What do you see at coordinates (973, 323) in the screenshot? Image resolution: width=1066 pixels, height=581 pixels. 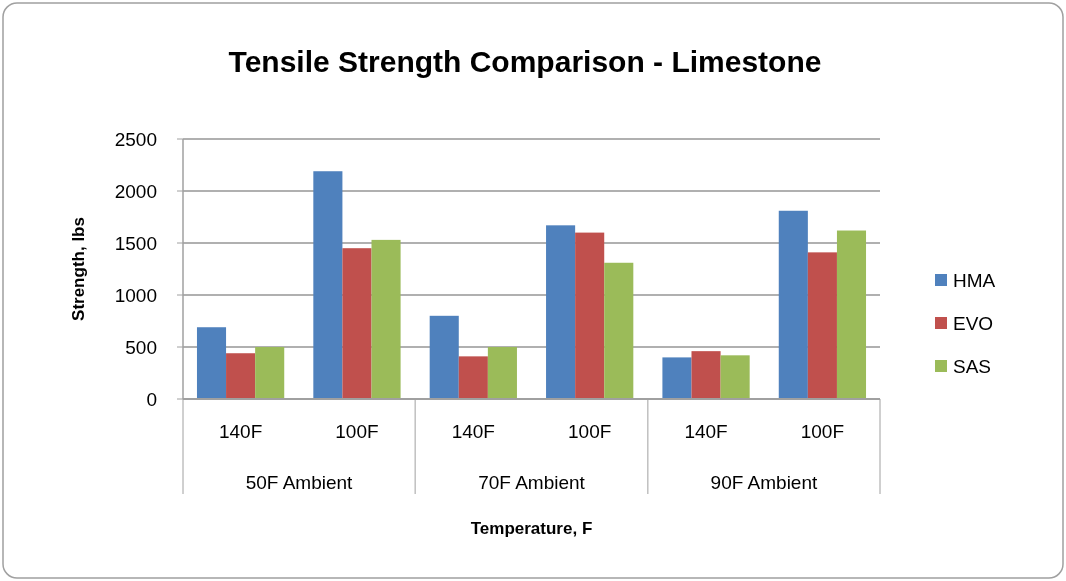 I see `legend-label: EVO` at bounding box center [973, 323].